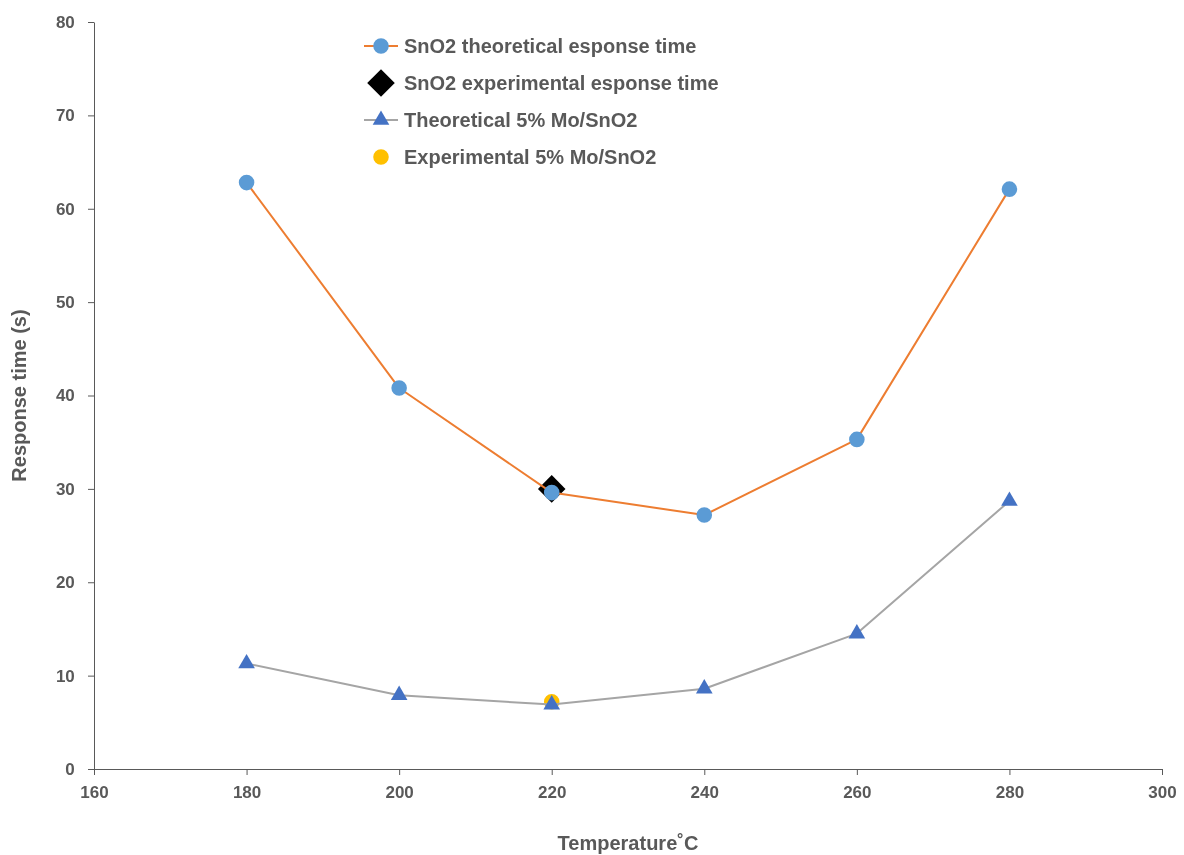  What do you see at coordinates (1010, 793) in the screenshot?
I see `x-tick-label: 280` at bounding box center [1010, 793].